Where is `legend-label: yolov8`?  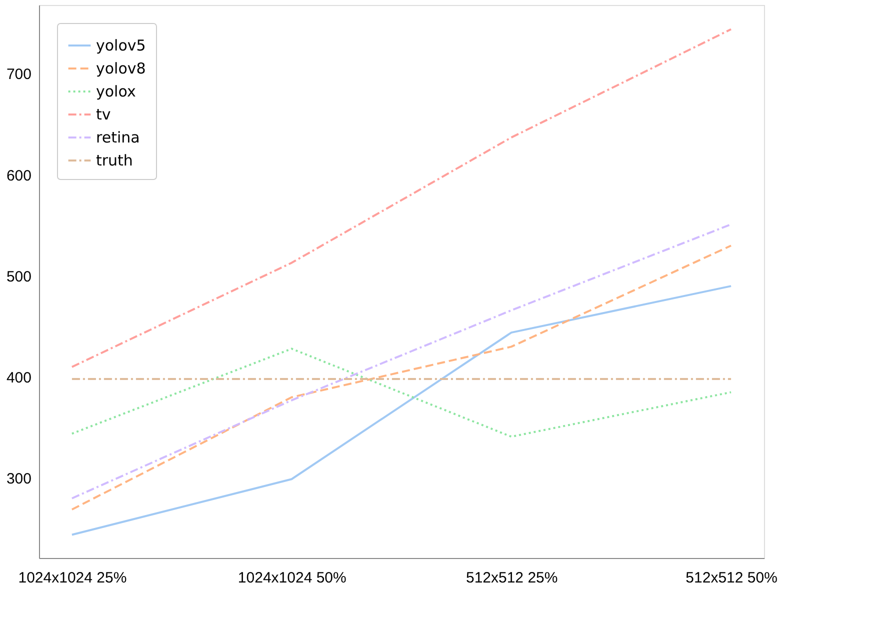
legend-label: yolov8 is located at coordinates (121, 69).